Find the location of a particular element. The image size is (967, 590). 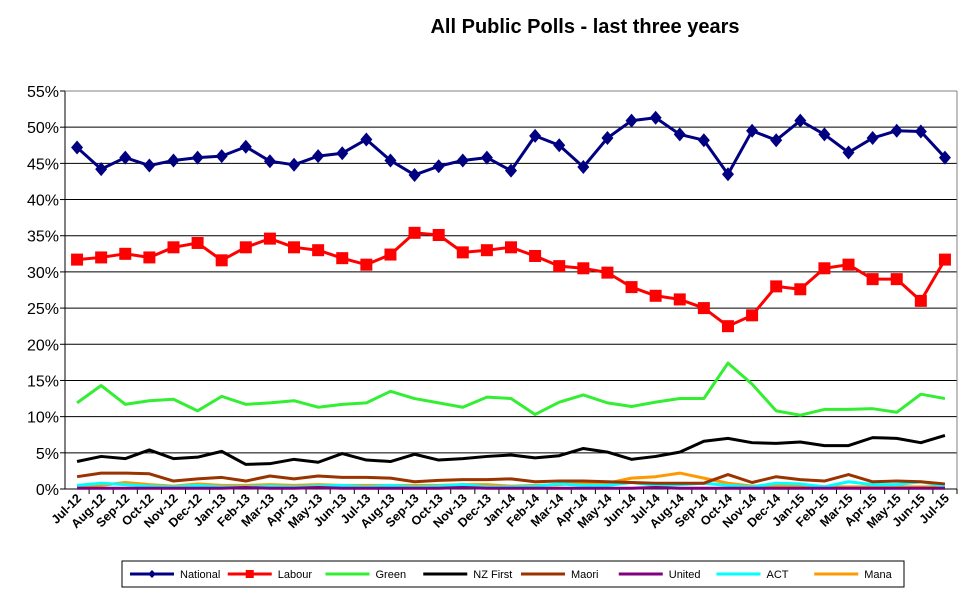

series-line-maori is located at coordinates (511, 478).